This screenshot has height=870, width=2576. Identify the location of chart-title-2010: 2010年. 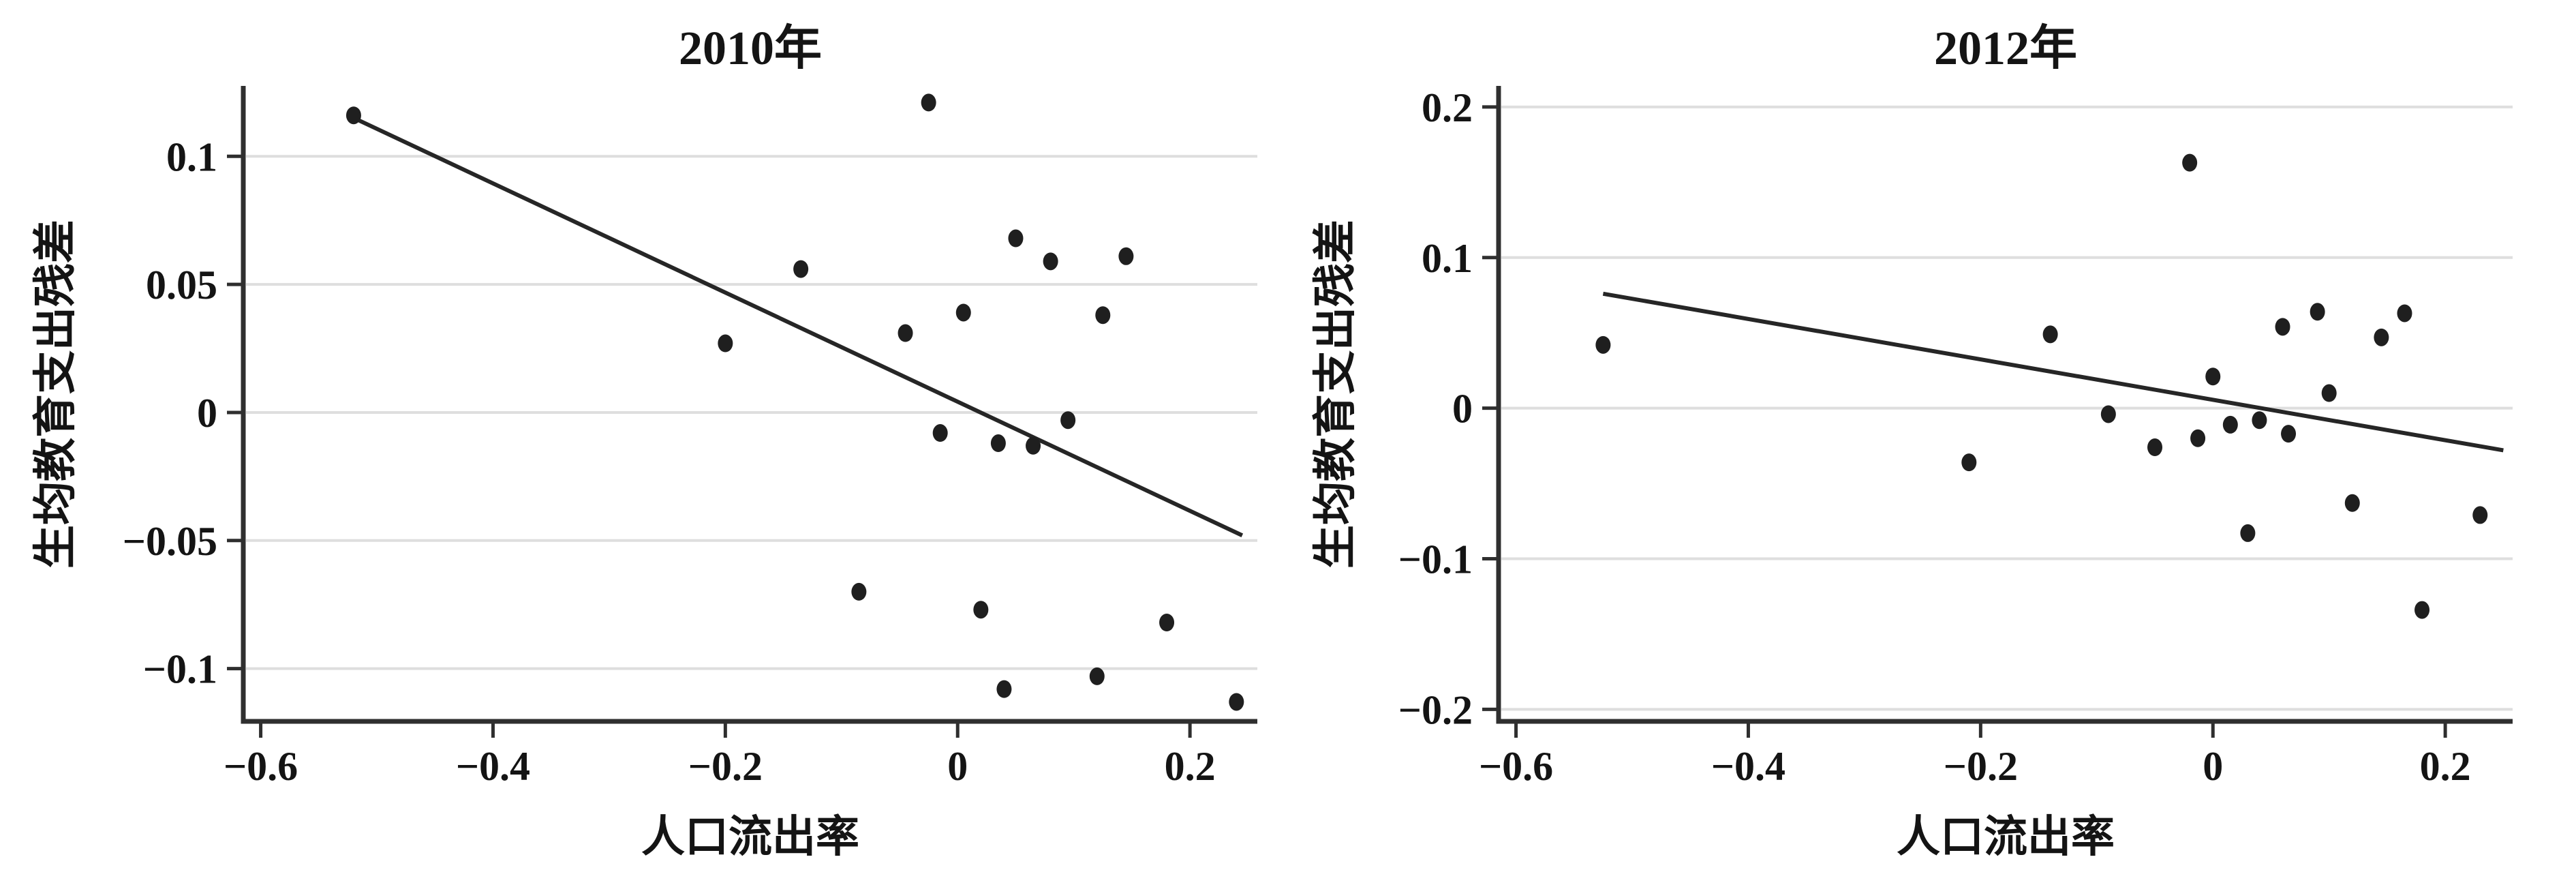
(750, 48).